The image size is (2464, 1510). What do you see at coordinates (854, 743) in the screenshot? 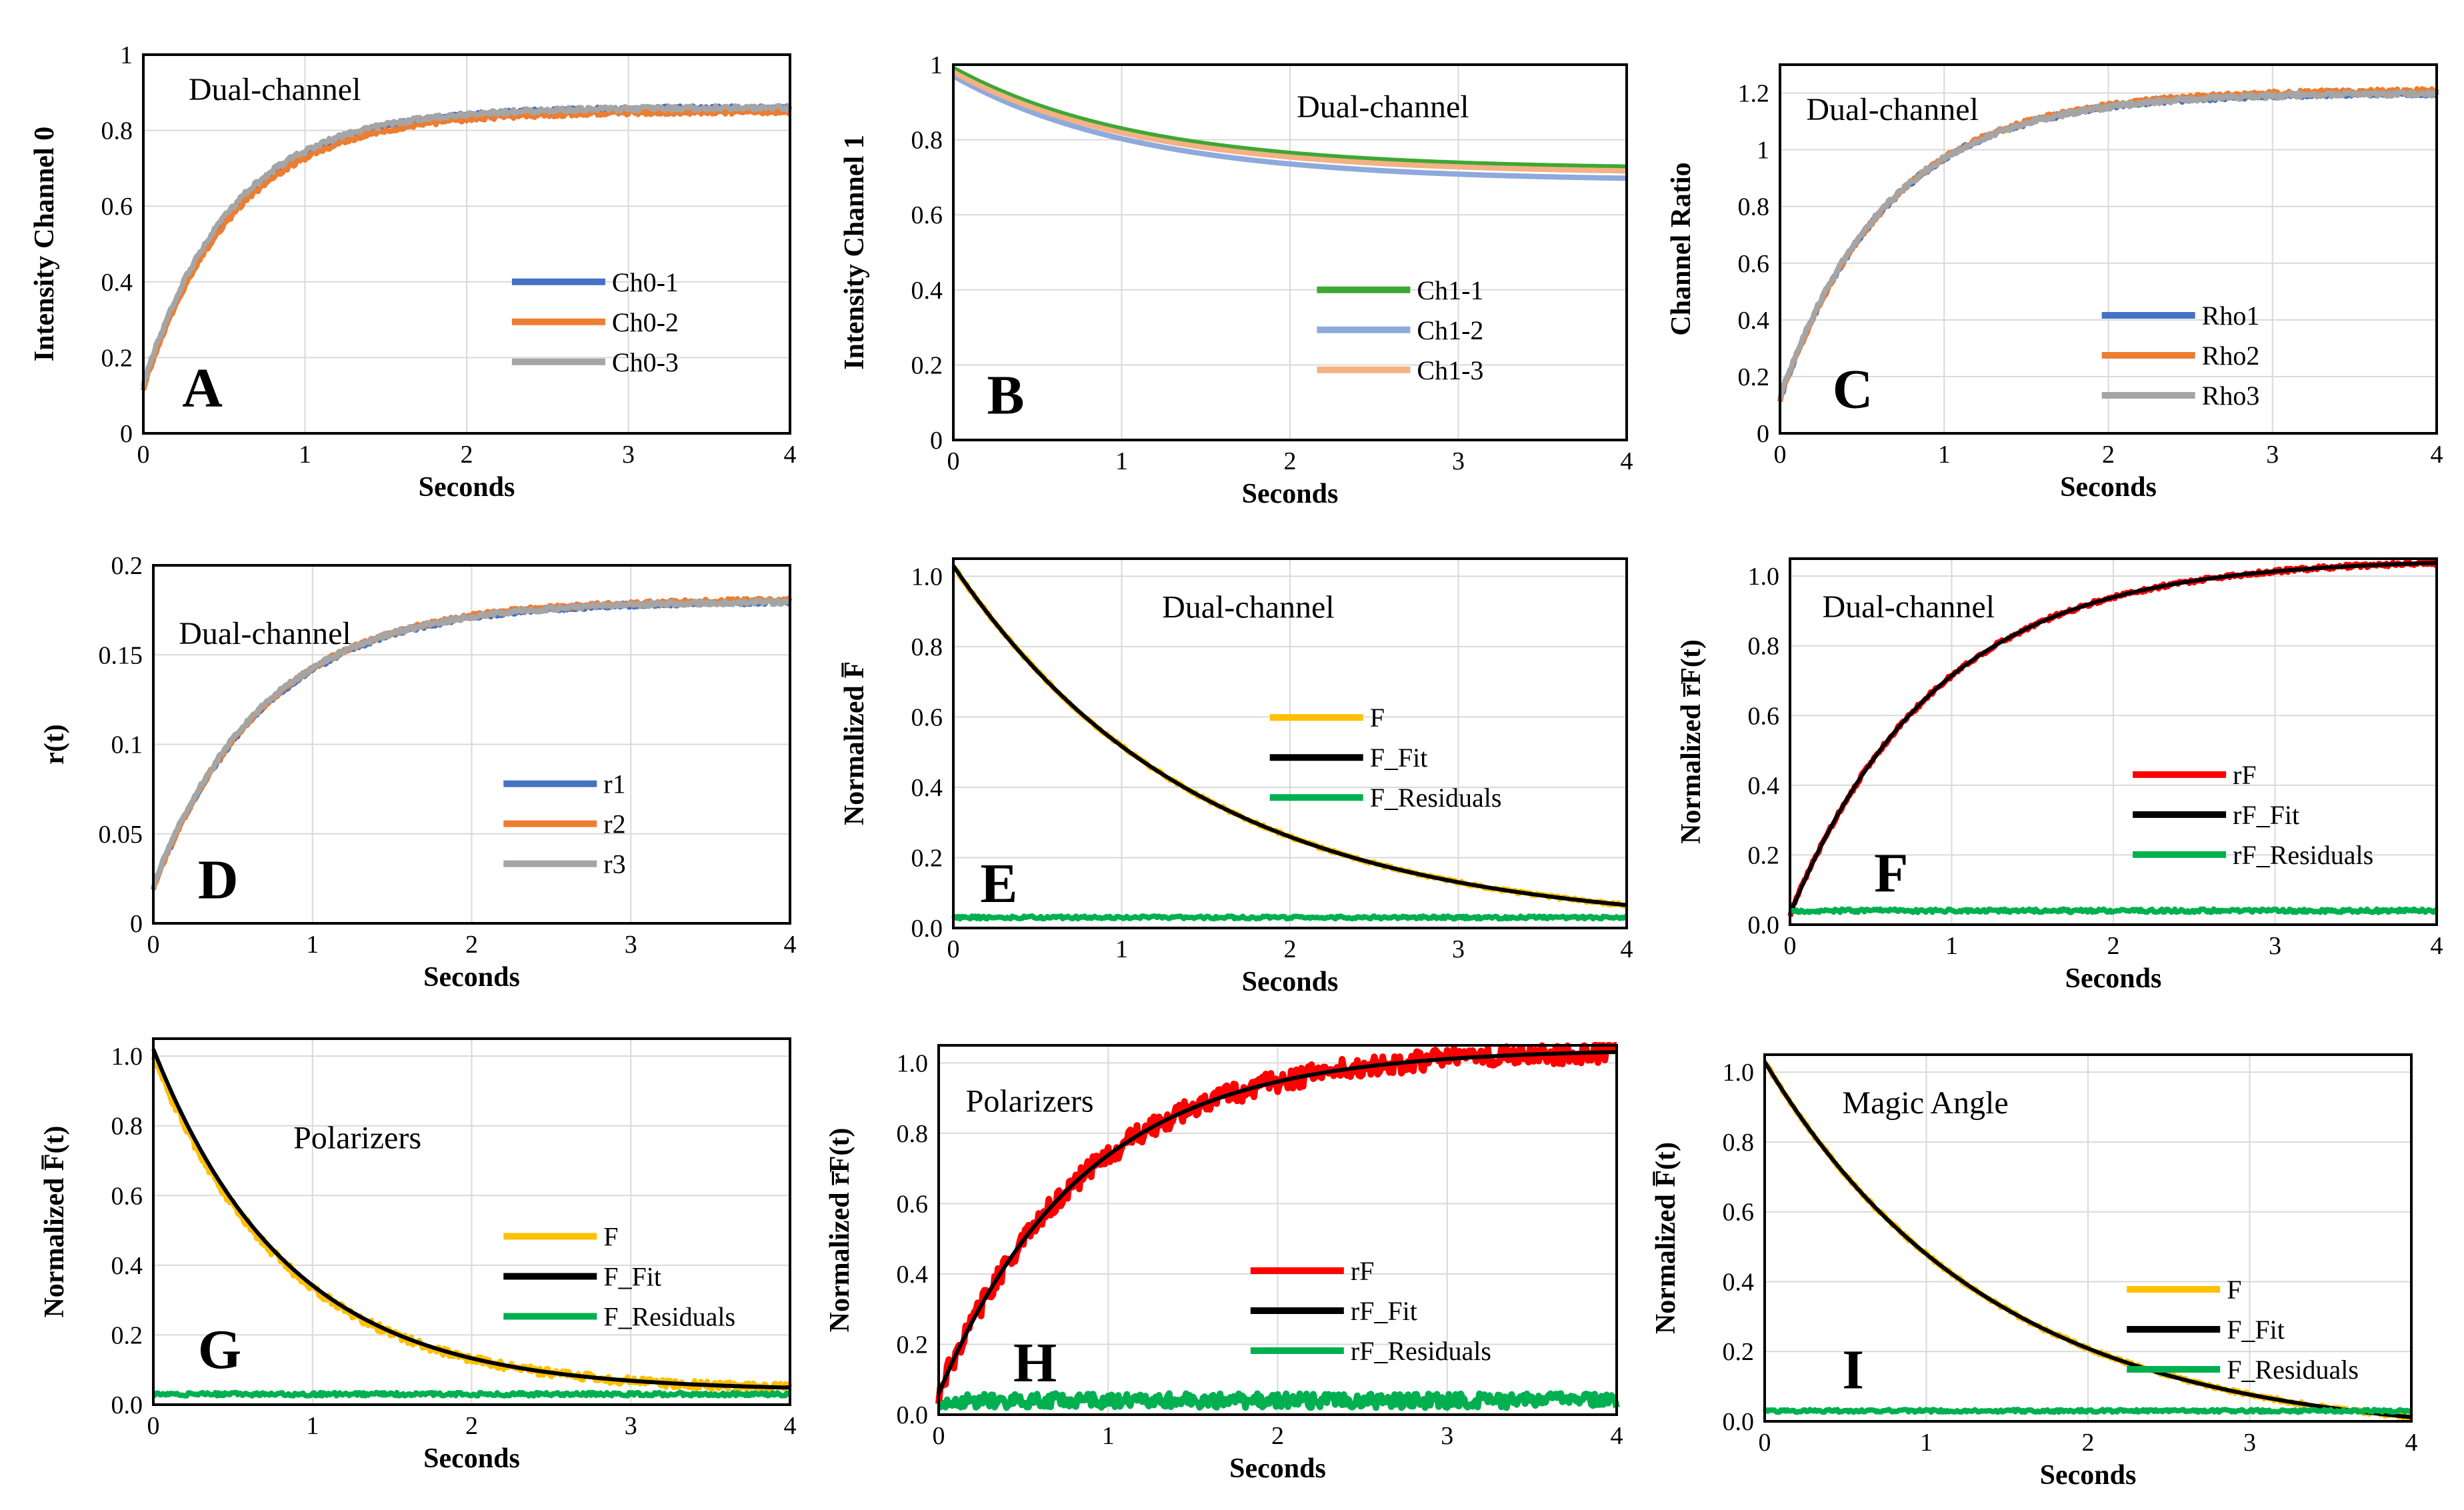
I see `y-axis-label: Normalized F̅` at bounding box center [854, 743].